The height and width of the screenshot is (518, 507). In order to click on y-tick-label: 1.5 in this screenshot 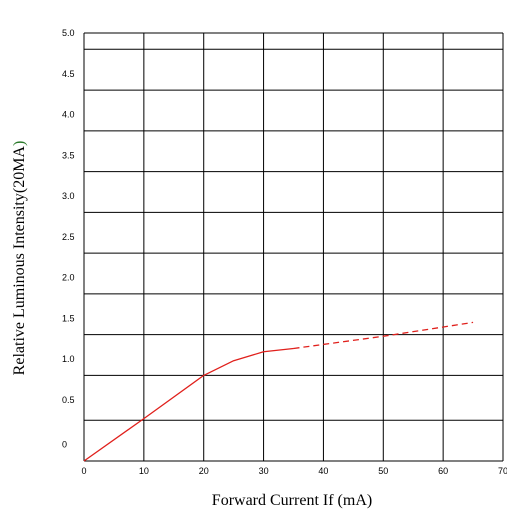, I will do `click(68, 318)`.